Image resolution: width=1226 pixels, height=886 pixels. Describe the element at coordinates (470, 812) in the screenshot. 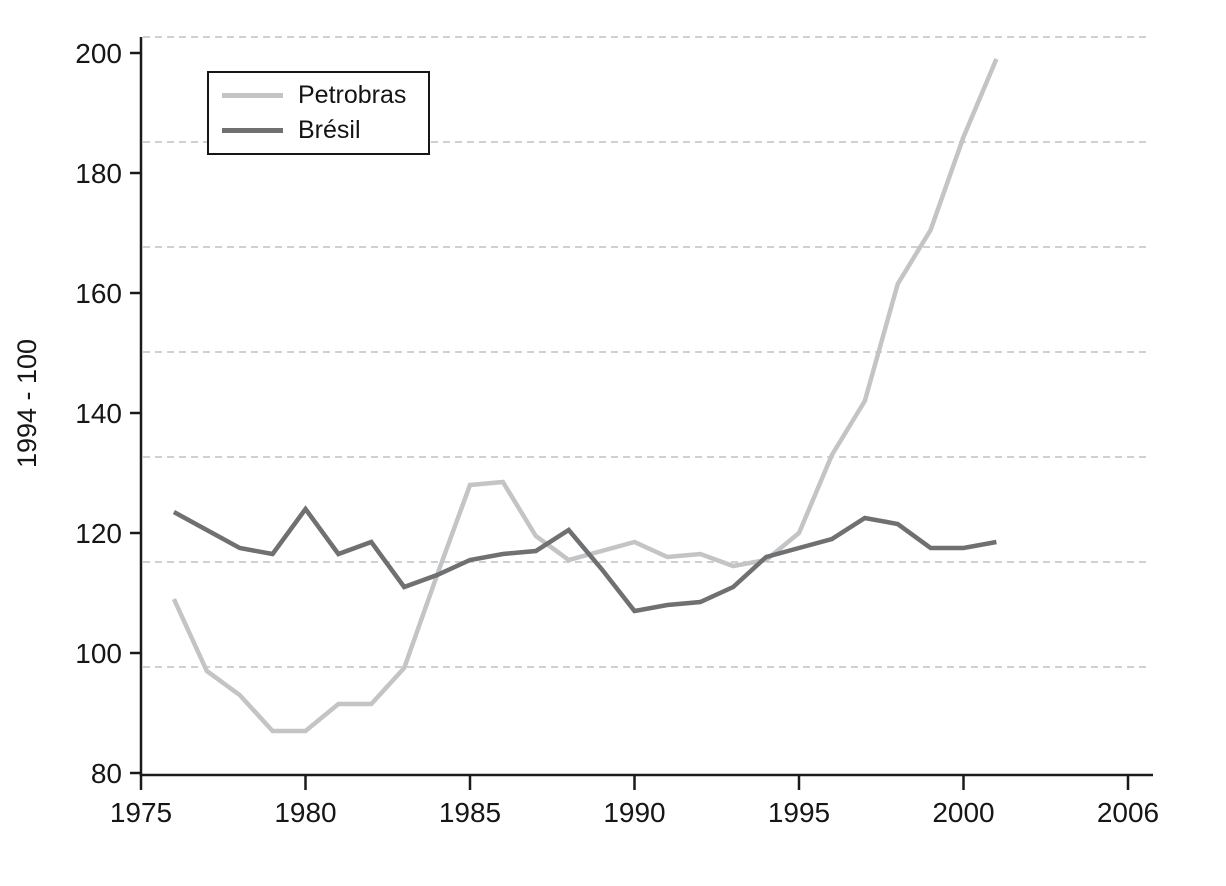

I see `x-tick-label: 1985` at that location.